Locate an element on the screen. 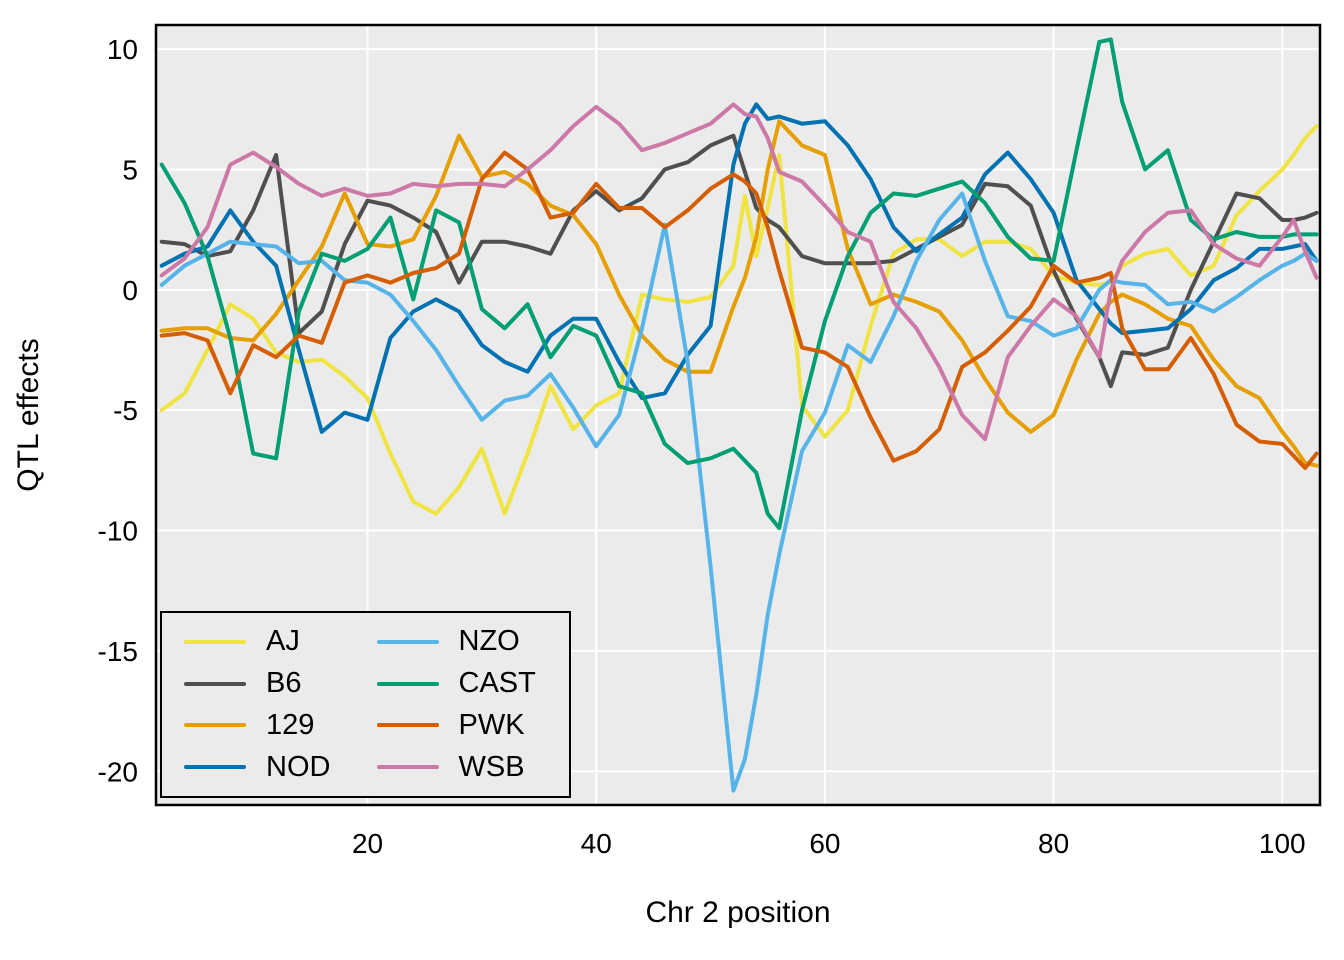  legend-swatch-b6 is located at coordinates (215, 683).